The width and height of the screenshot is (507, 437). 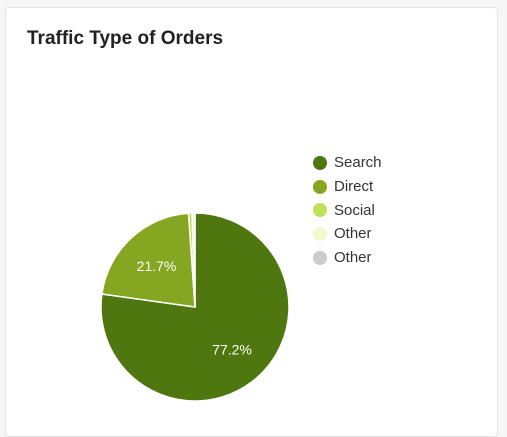 I want to click on legend-item-direct-1: Direct, so click(x=347, y=187).